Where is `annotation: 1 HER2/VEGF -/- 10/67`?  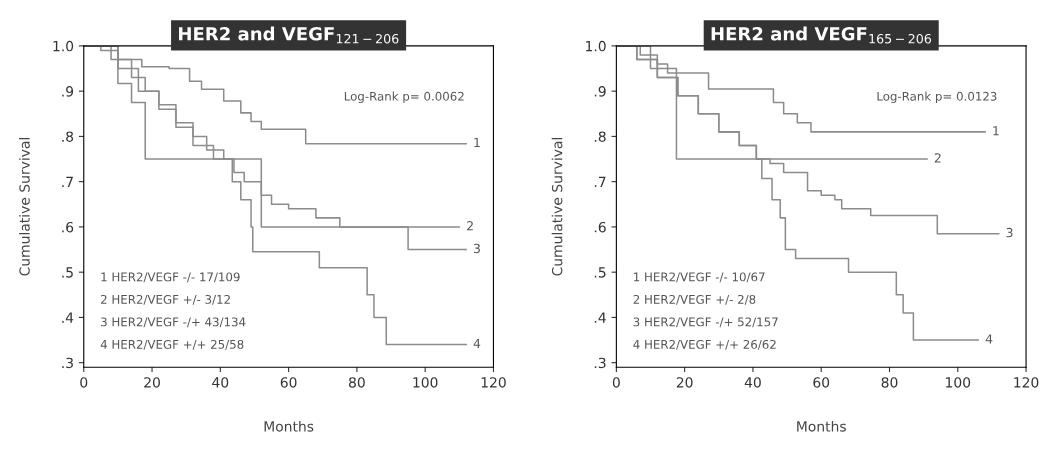
annotation: 1 HER2/VEGF -/- 10/67 is located at coordinates (699, 277).